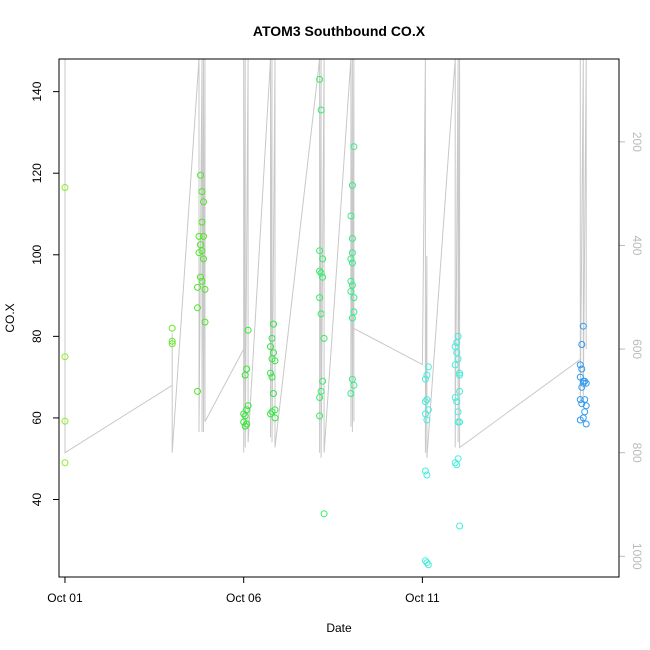 This screenshot has width=650, height=650. I want to click on y2-tick-label: 200, so click(637, 142).